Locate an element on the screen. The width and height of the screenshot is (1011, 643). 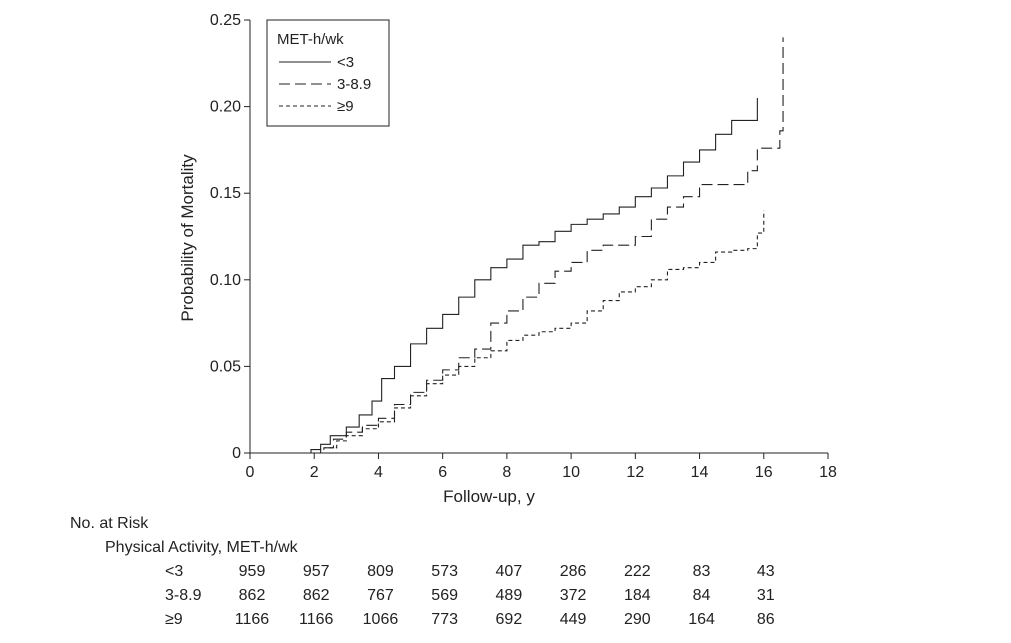
y-tick-label: 0.05 is located at coordinates (225, 366).